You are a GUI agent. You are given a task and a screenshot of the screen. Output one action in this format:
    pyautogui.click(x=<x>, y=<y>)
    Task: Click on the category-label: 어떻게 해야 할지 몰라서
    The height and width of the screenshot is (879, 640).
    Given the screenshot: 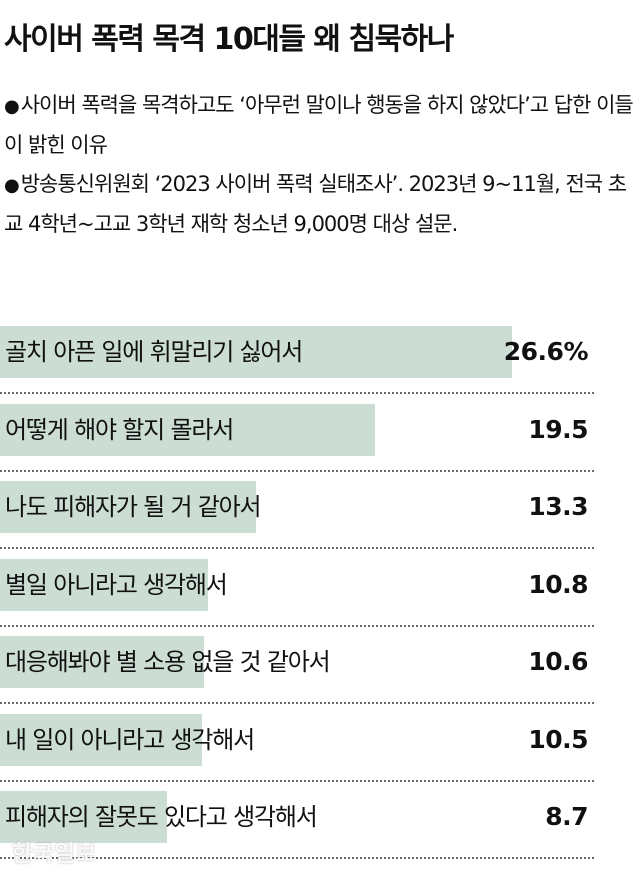 What is the action you would take?
    pyautogui.click(x=119, y=429)
    